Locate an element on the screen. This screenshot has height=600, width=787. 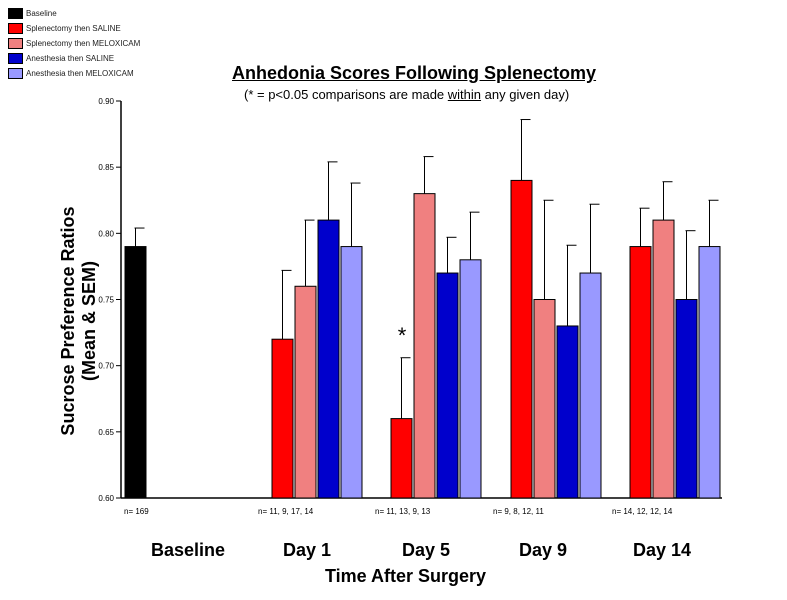
legend-label: Baseline is located at coordinates (41, 13).